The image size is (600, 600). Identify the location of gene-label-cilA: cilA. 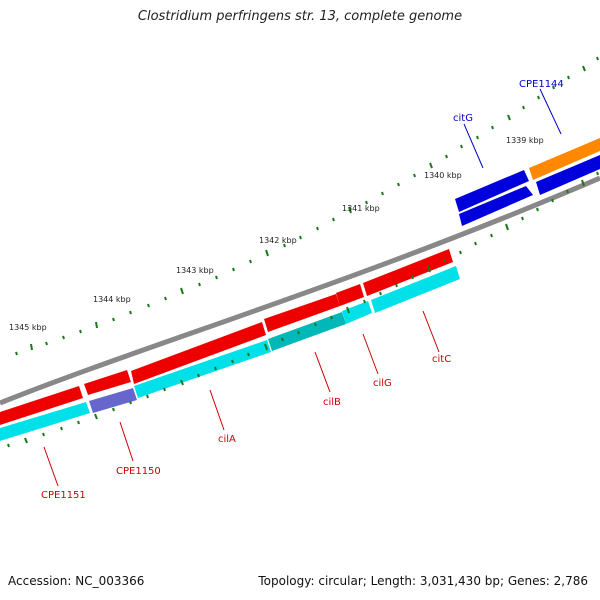
(227, 439).